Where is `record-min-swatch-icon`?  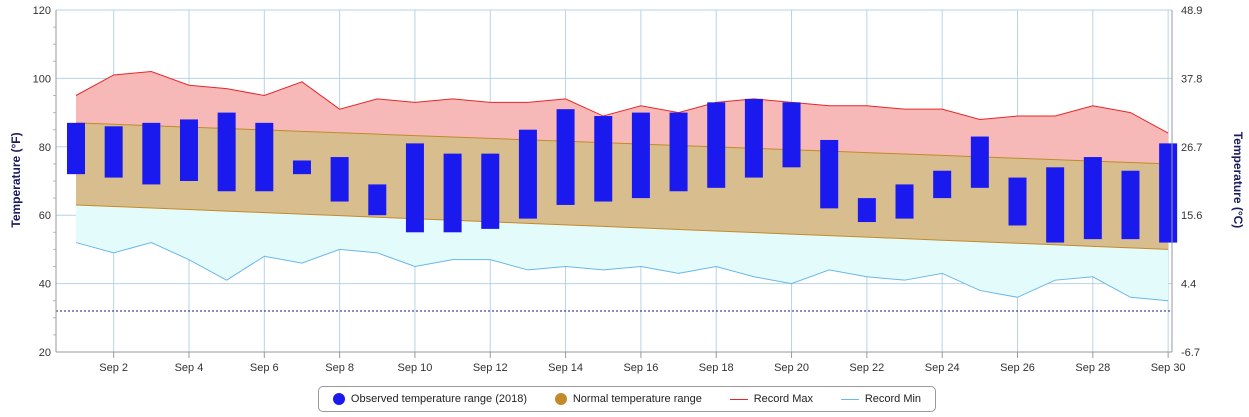
record-min-swatch-icon is located at coordinates (849, 399).